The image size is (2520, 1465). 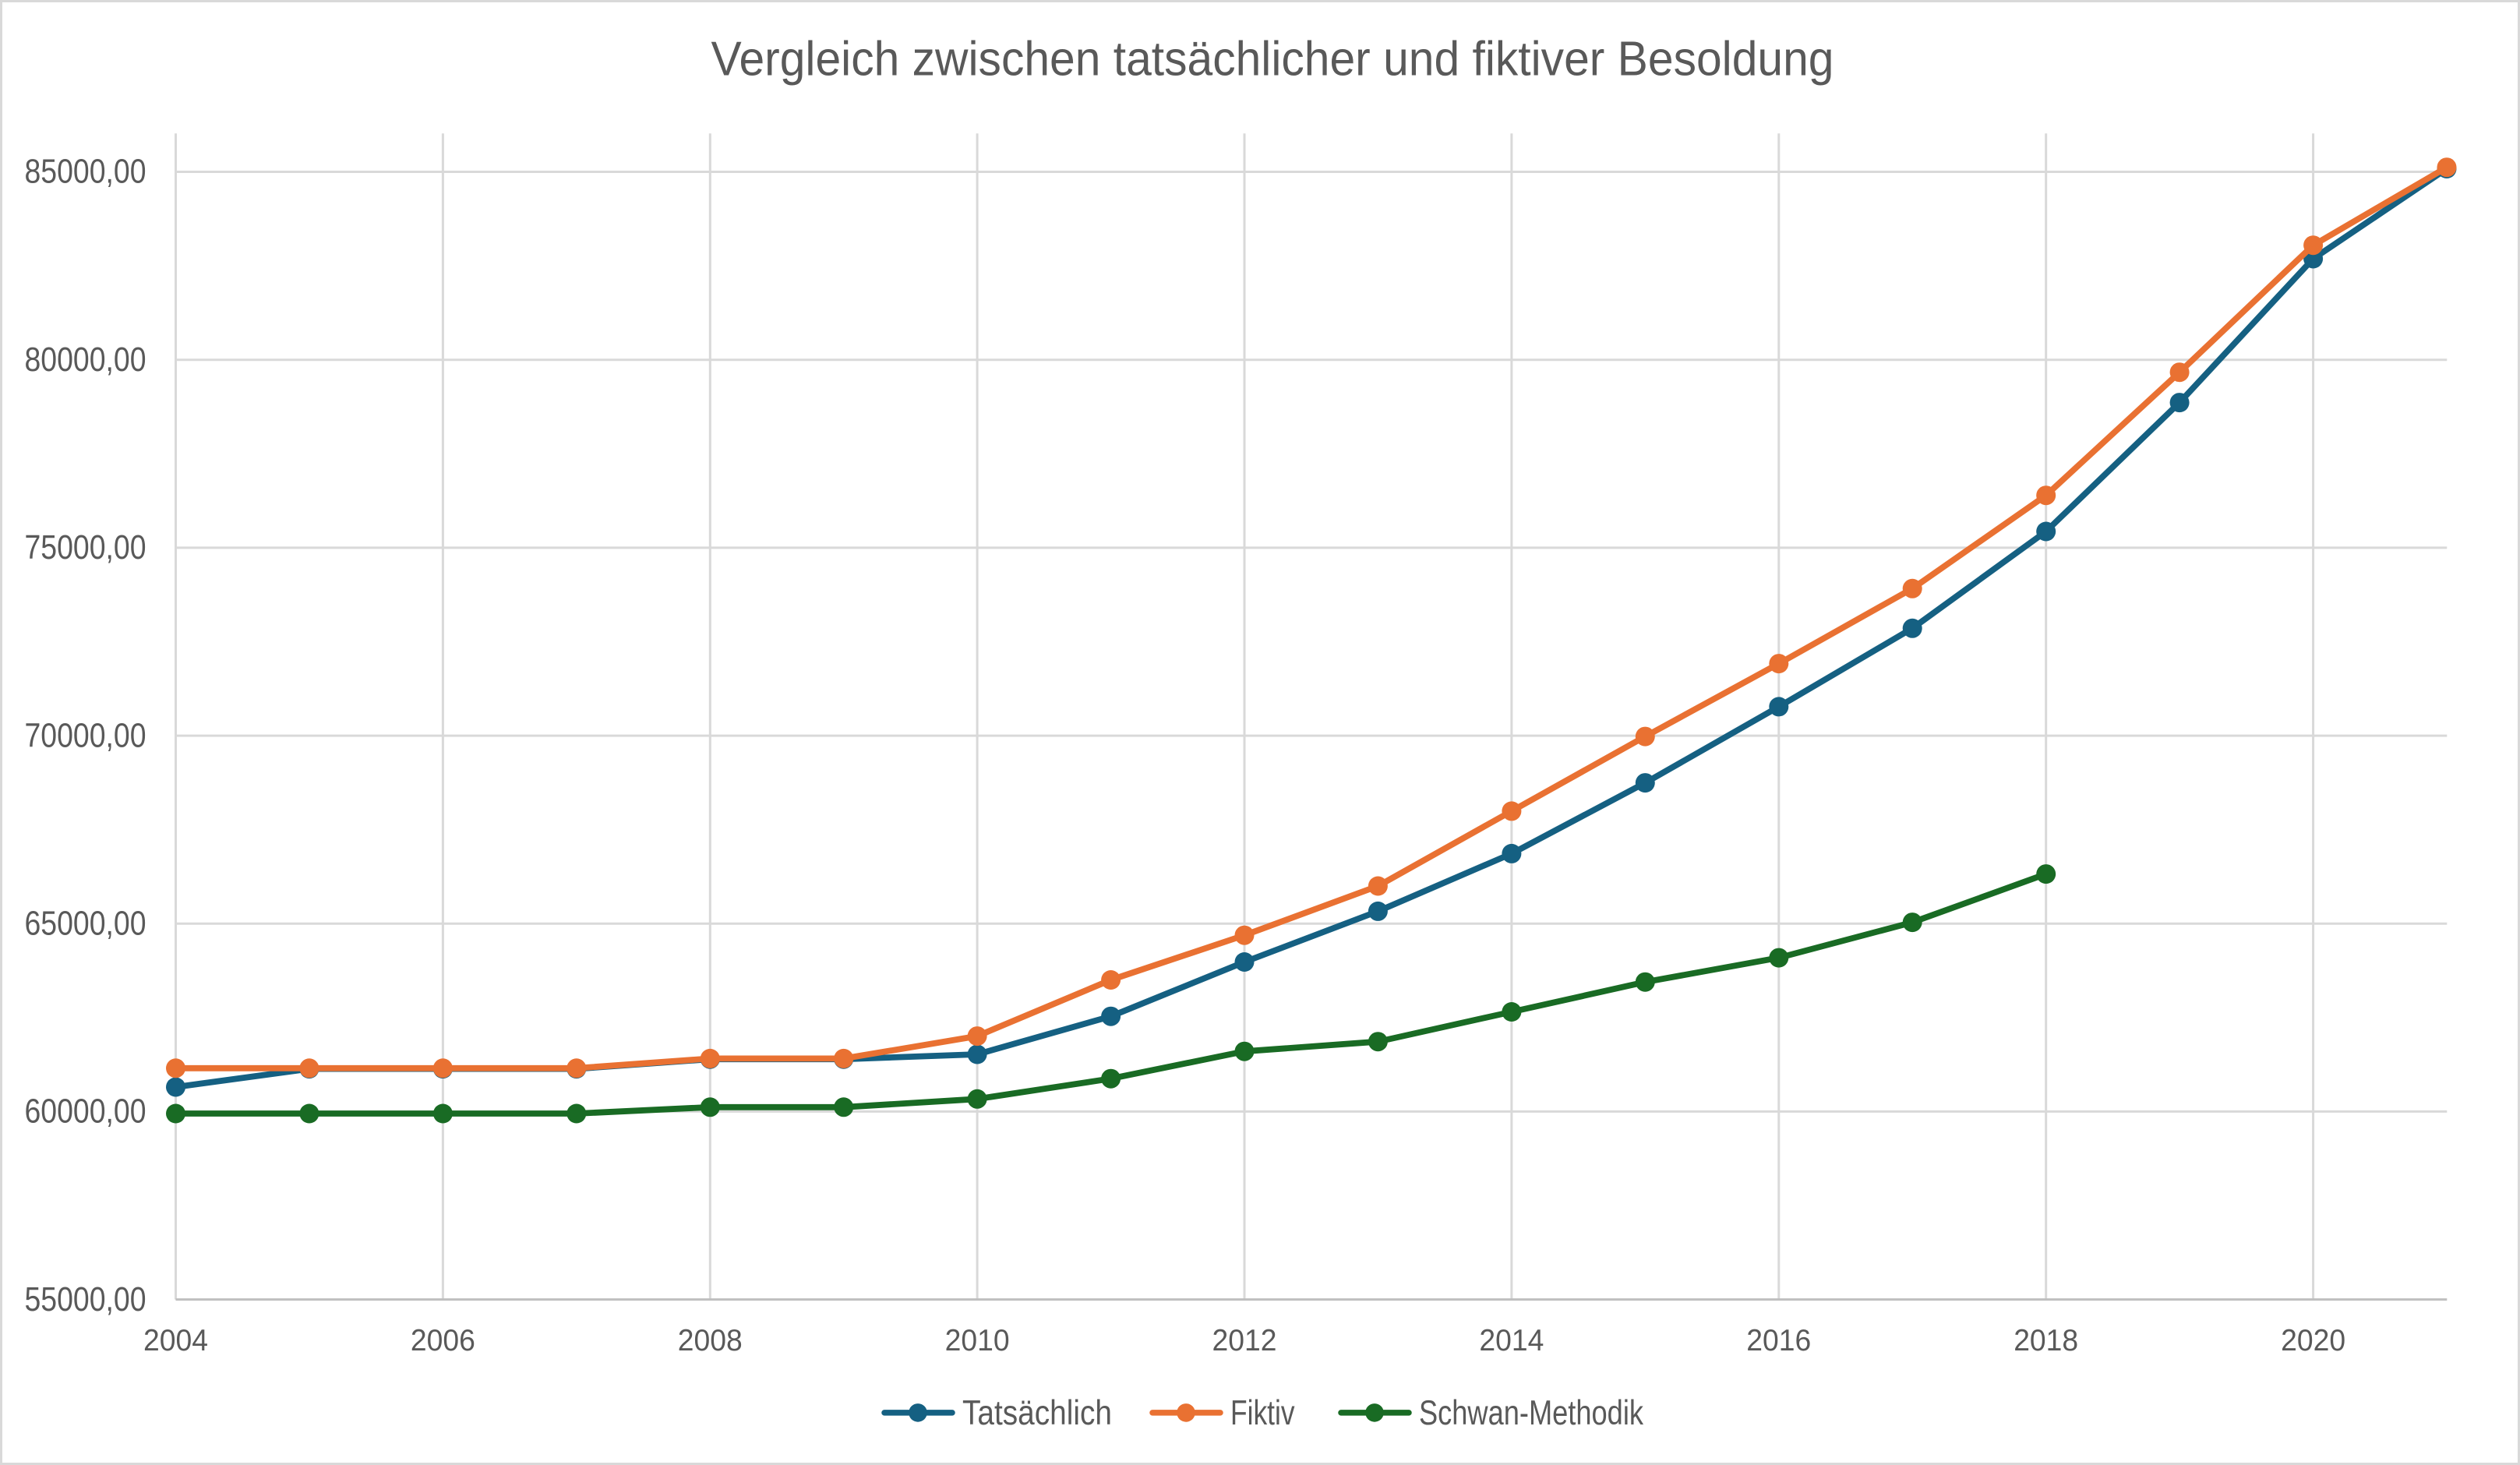 What do you see at coordinates (1512, 1340) in the screenshot?
I see `svg-text: 2014` at bounding box center [1512, 1340].